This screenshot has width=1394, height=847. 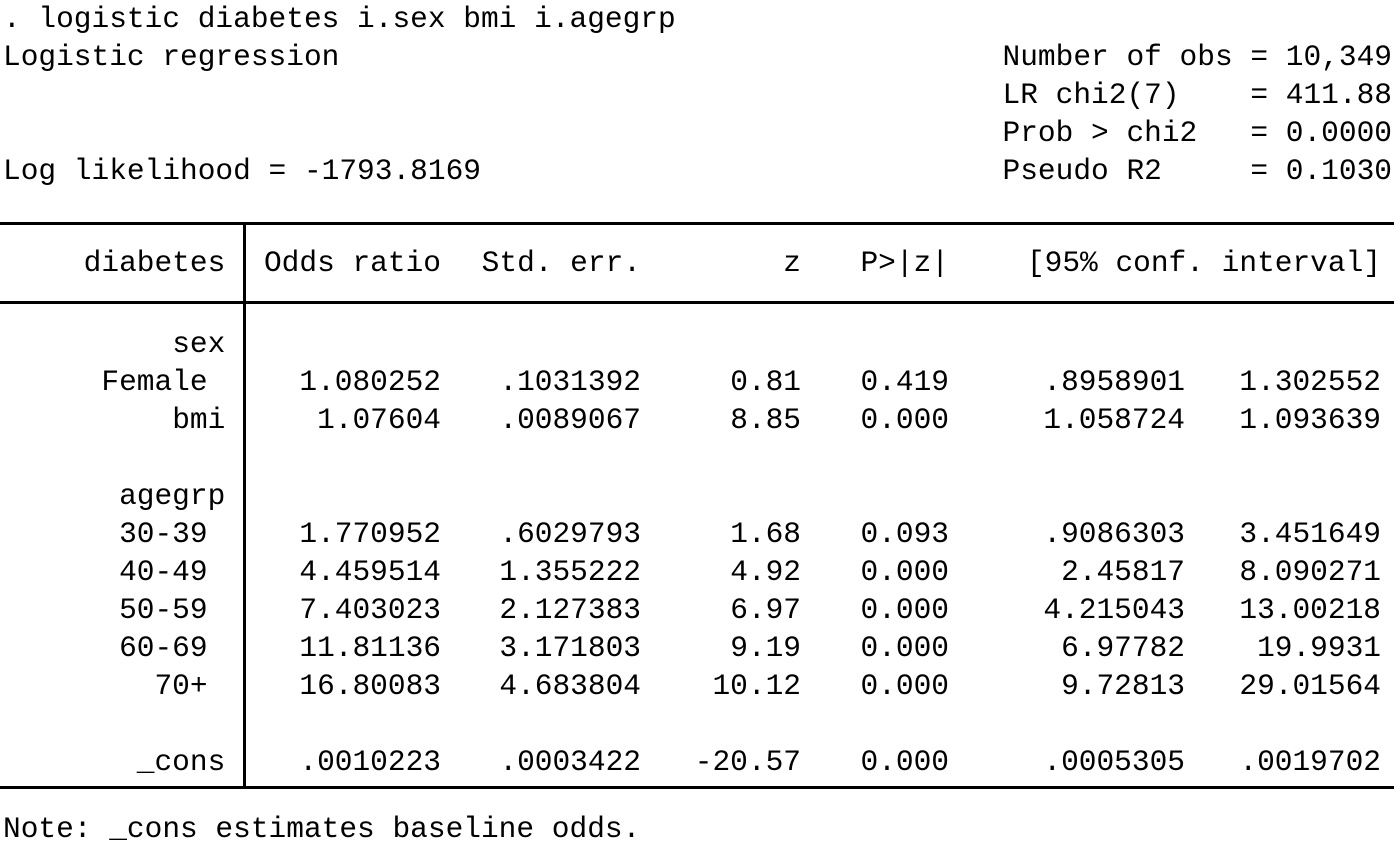 I want to click on cell-ci-lower: 4.215043, so click(x=1114, y=610).